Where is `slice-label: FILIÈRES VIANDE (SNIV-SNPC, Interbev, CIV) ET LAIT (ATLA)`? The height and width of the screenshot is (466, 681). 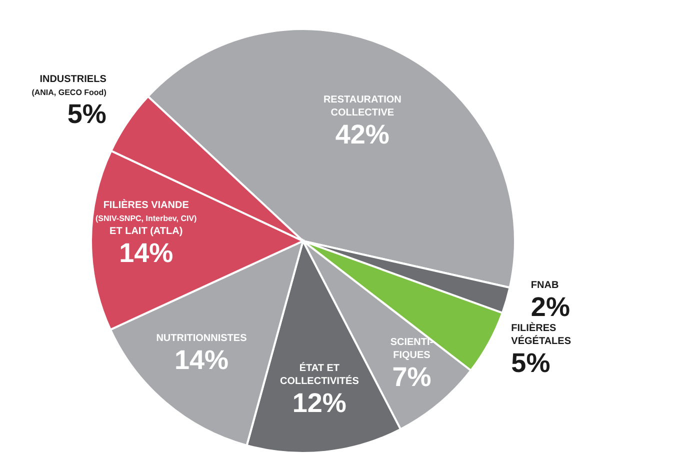
slice-label: FILIÈRES VIANDE (SNIV-SNPC, Interbev, CIV) ET LAIT (ATLA) is located at coordinates (147, 217).